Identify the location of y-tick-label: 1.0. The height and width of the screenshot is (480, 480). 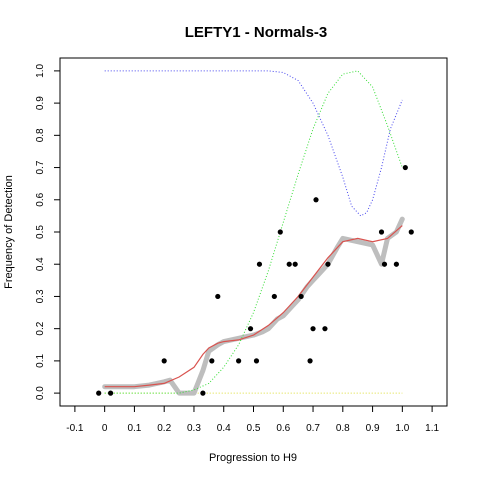
(40, 71).